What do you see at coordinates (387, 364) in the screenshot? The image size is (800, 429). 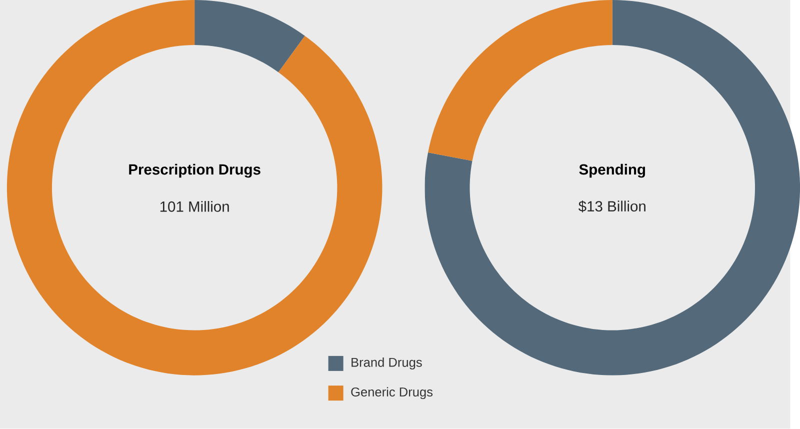 I see `legend-label: Brand Drugs` at bounding box center [387, 364].